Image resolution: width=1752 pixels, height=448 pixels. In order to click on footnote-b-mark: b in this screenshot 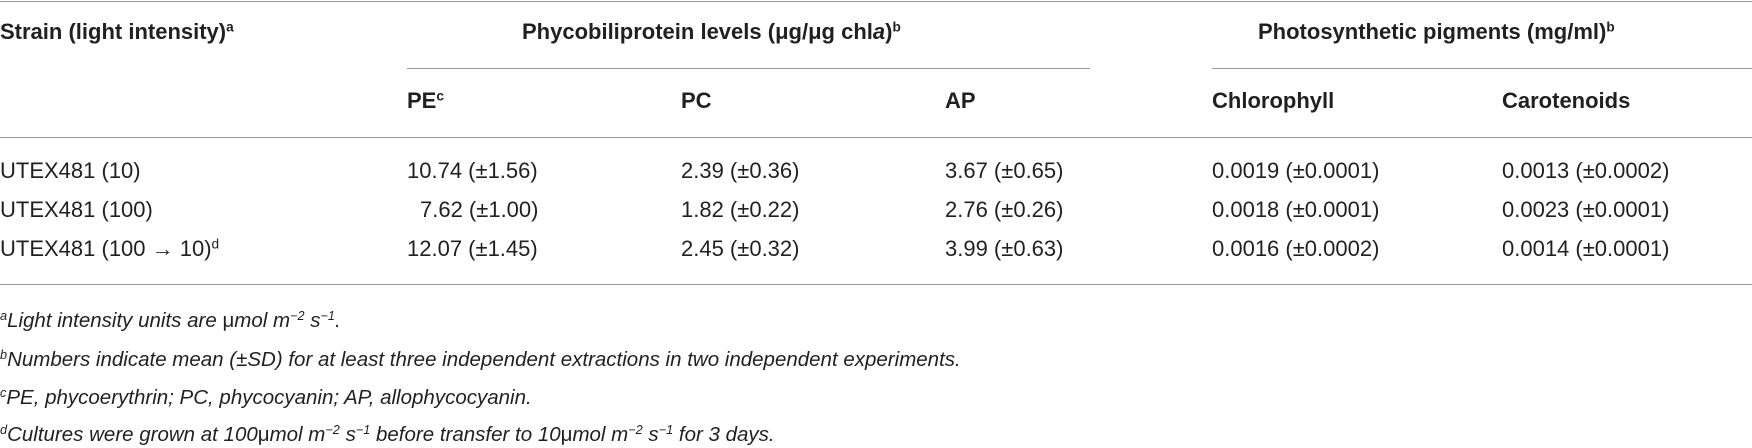, I will do `click(4, 355)`.